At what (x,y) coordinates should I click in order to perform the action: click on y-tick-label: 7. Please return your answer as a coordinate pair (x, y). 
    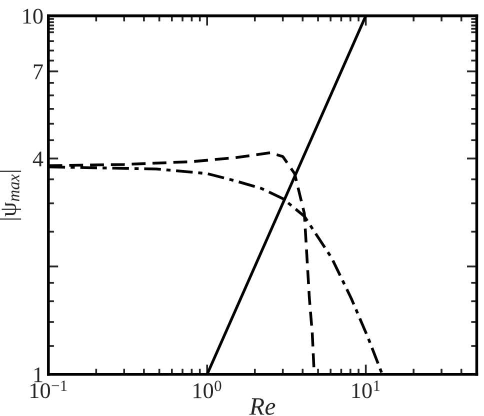
    Looking at the image, I should click on (38, 72).